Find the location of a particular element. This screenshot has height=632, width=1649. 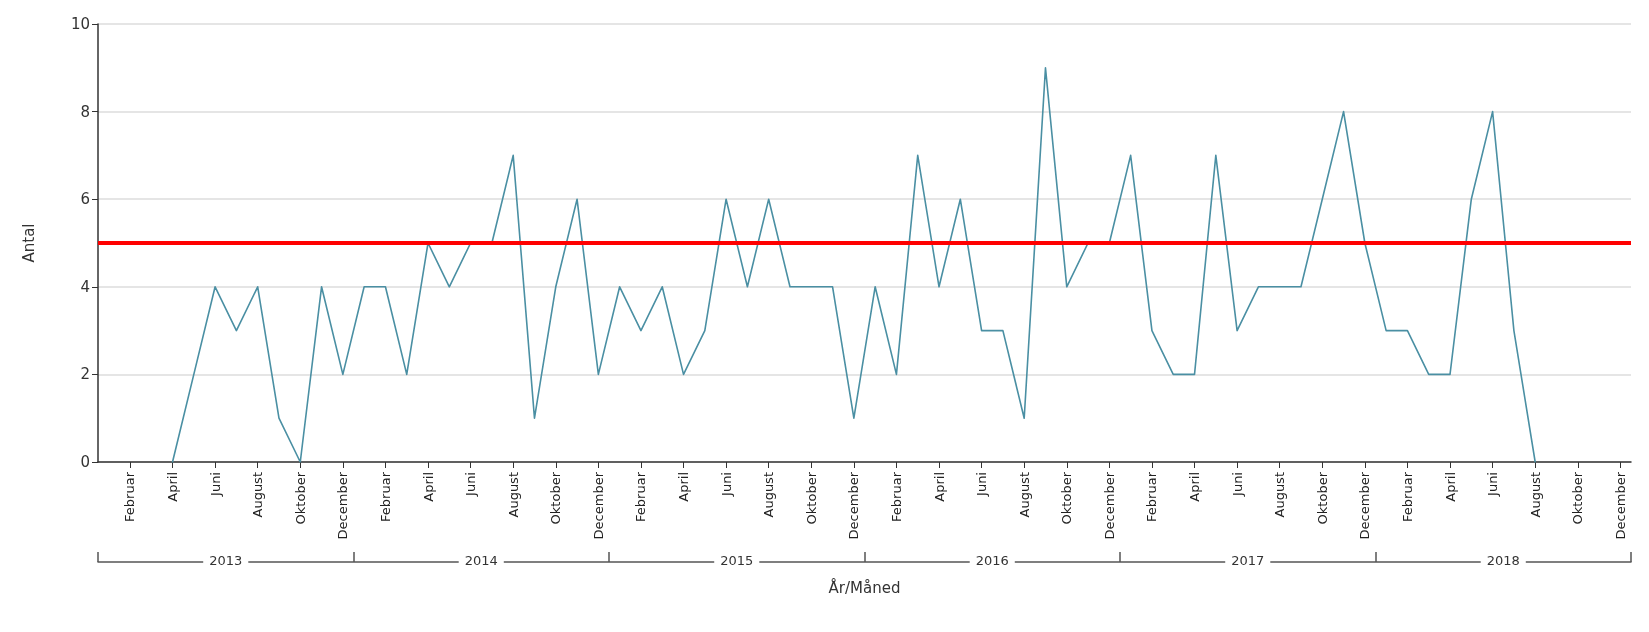

text: 2014 is located at coordinates (481, 560).